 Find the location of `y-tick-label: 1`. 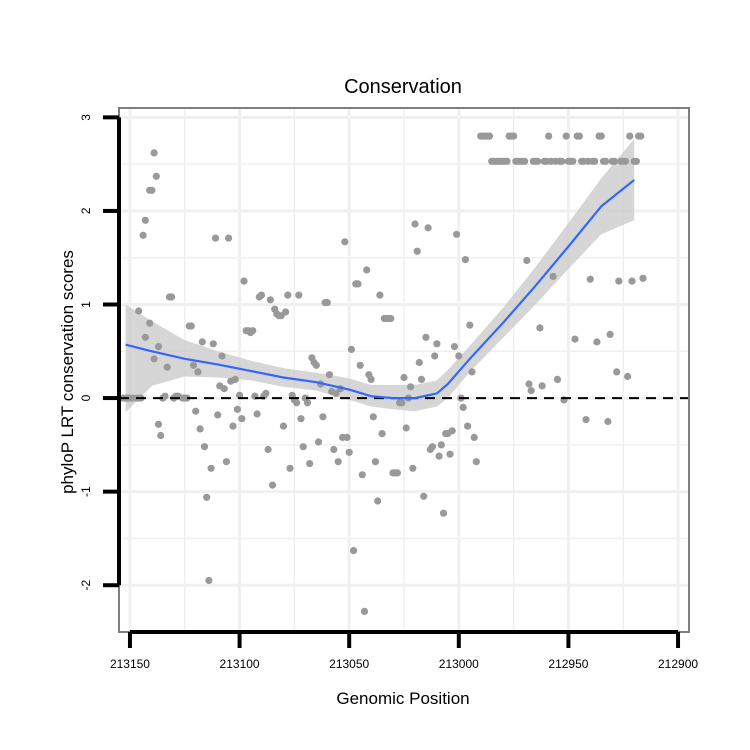

y-tick-label: 1 is located at coordinates (86, 304).